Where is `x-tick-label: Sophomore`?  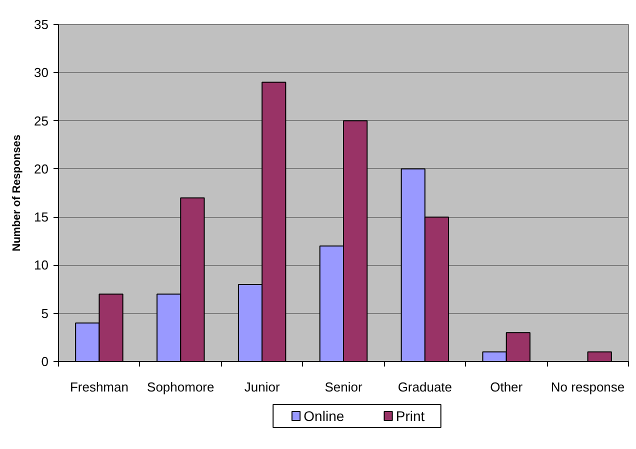
x-tick-label: Sophomore is located at coordinates (180, 387).